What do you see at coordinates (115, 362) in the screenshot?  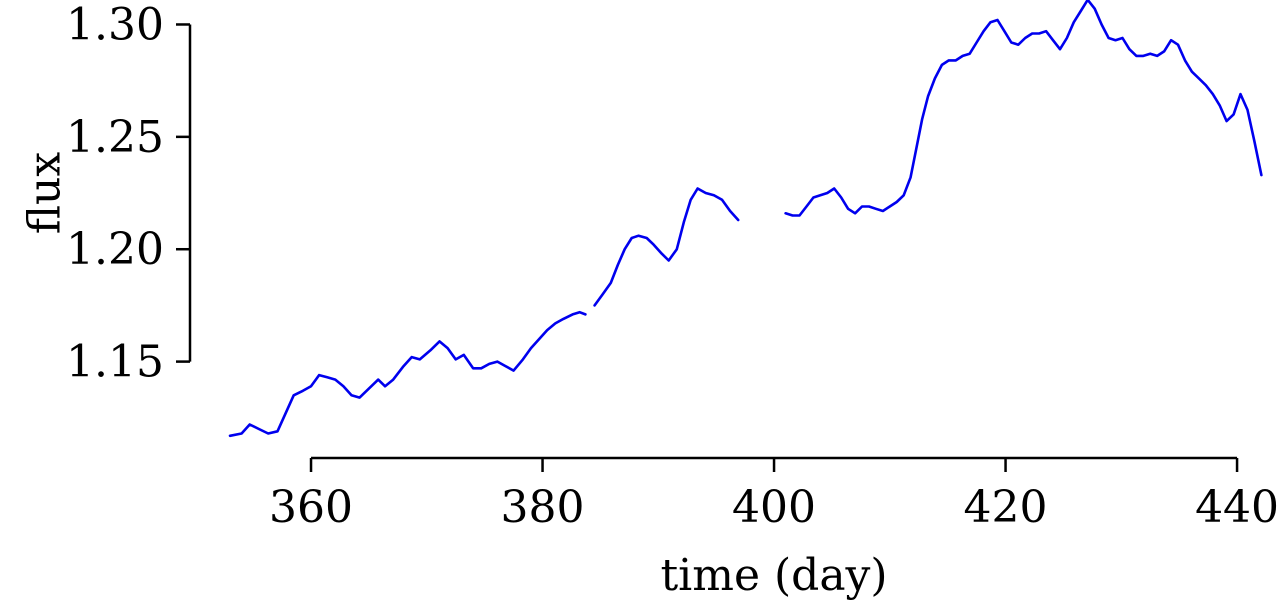 I see `y-tick-label: 1.15` at bounding box center [115, 362].